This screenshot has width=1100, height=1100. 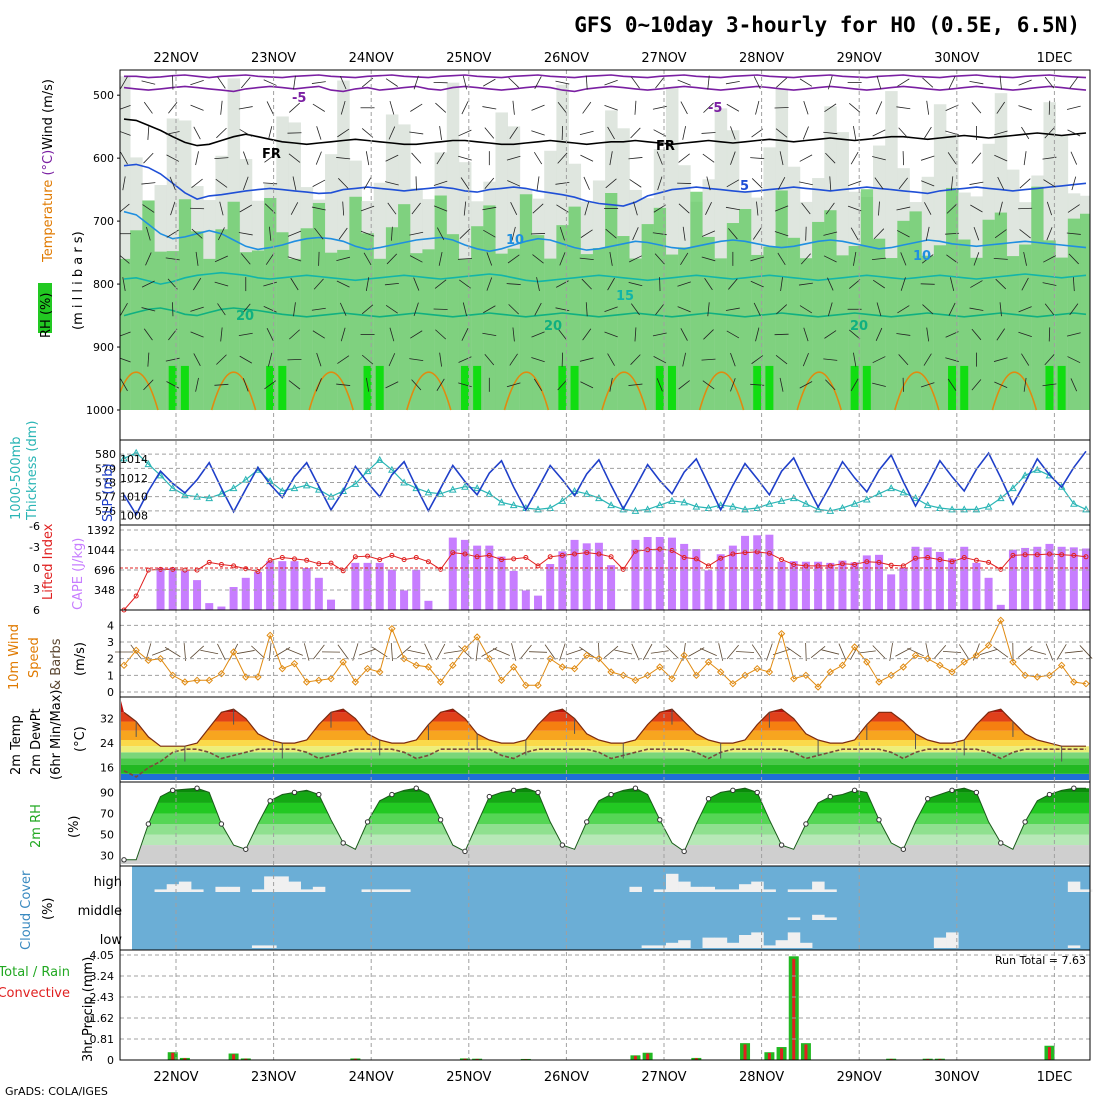 What do you see at coordinates (1049, 1053) in the screenshot?
I see `precip-convective-bar` at bounding box center [1049, 1053].